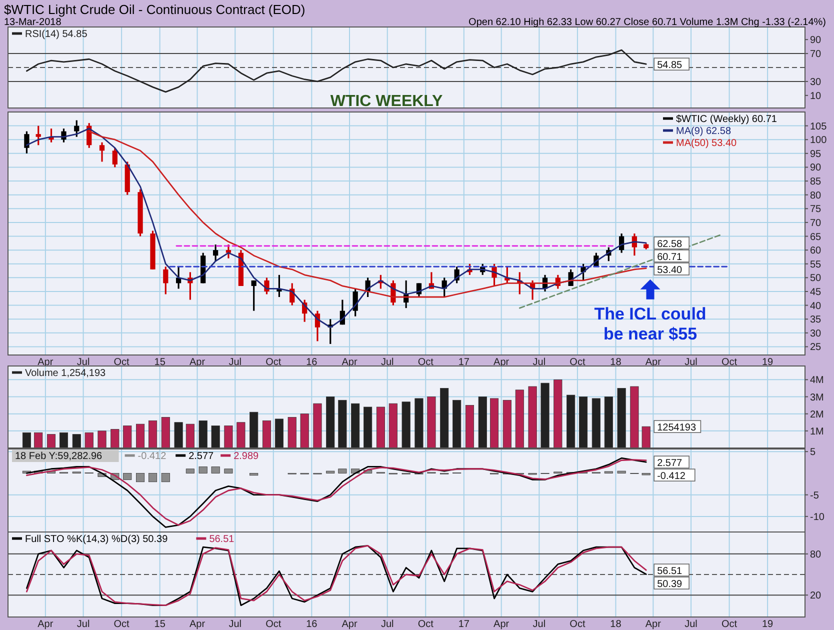  What do you see at coordinates (816, 210) in the screenshot?
I see `y-tick-label: 75` at bounding box center [816, 210].